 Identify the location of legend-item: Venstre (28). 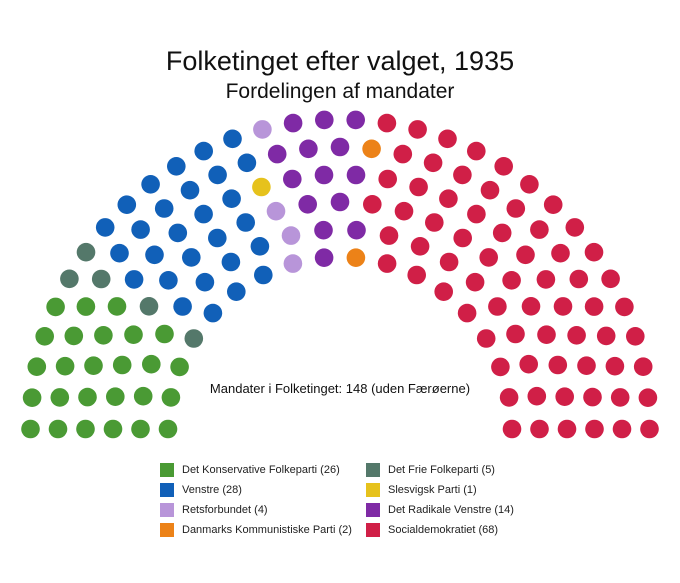
(201, 490).